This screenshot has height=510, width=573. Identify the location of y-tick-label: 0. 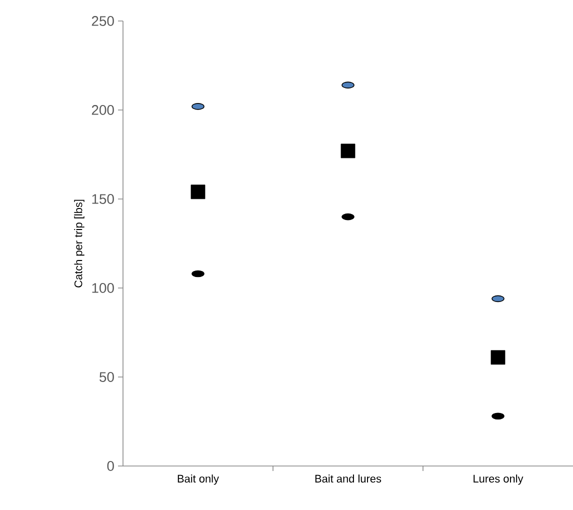
(110, 466).